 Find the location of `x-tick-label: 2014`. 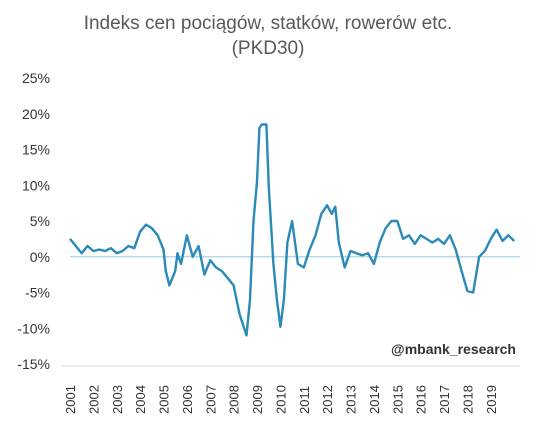

x-tick-label: 2014 is located at coordinates (374, 399).